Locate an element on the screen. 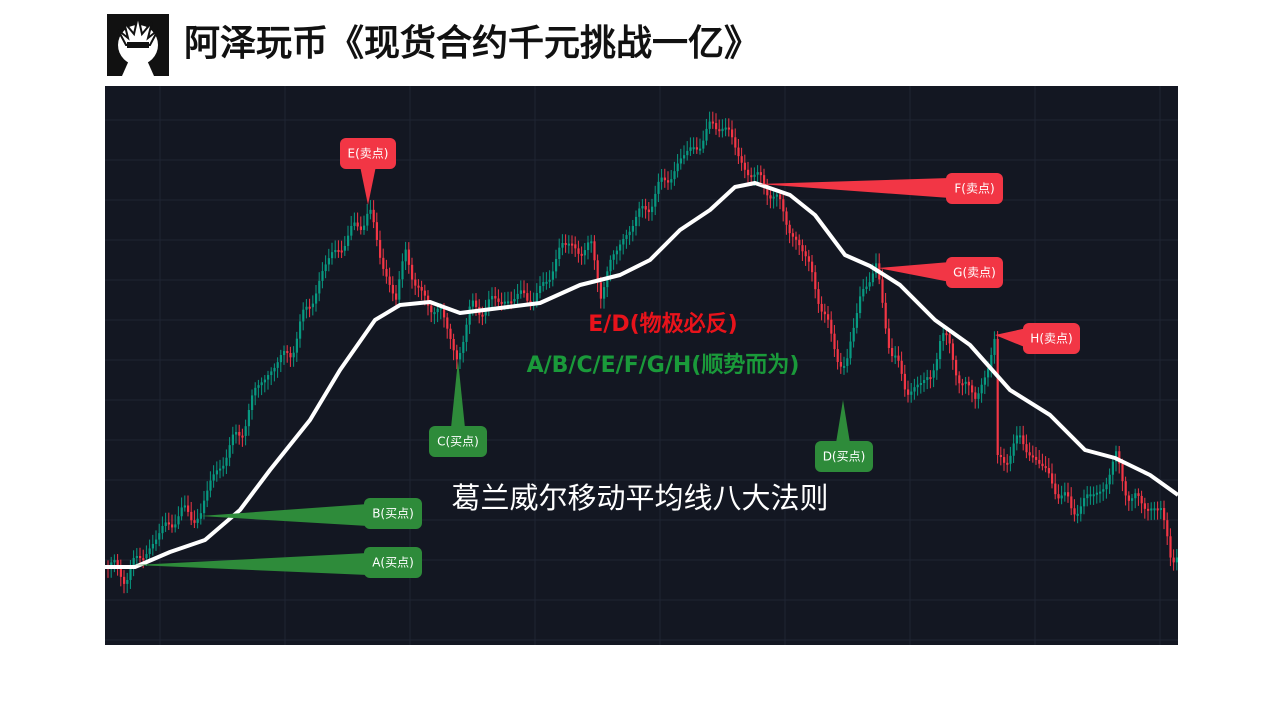  header-title: 阿泽玩币《现货合约千元挑战一亿》 is located at coordinates (472, 43).